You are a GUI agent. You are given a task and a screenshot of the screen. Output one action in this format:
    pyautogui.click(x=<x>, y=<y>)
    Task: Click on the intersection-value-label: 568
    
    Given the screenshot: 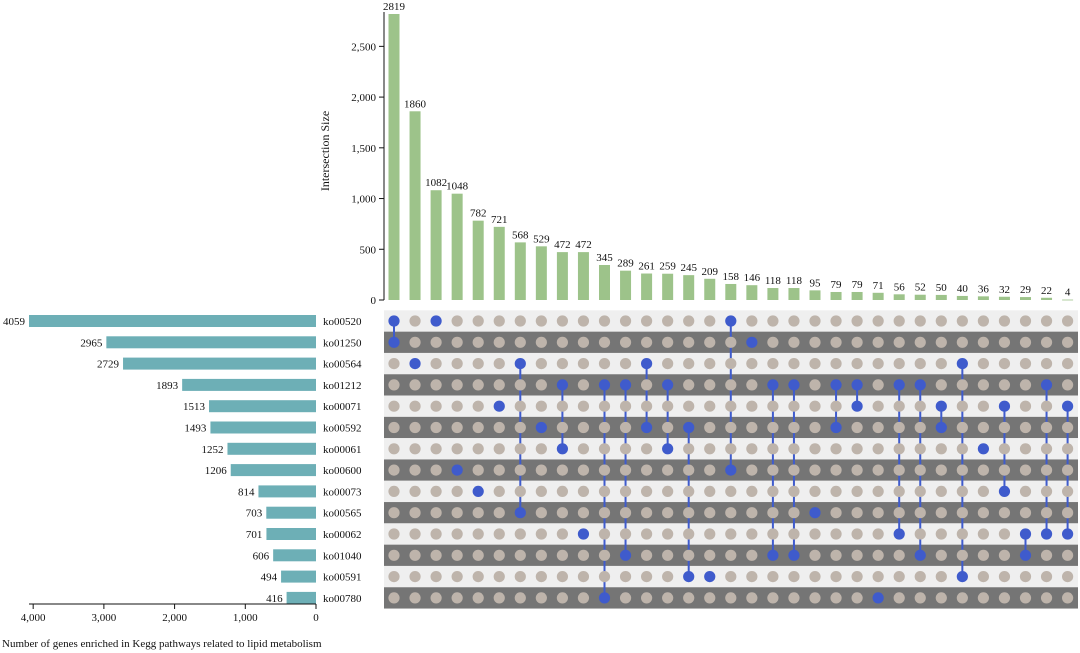 What is the action you would take?
    pyautogui.click(x=520, y=235)
    